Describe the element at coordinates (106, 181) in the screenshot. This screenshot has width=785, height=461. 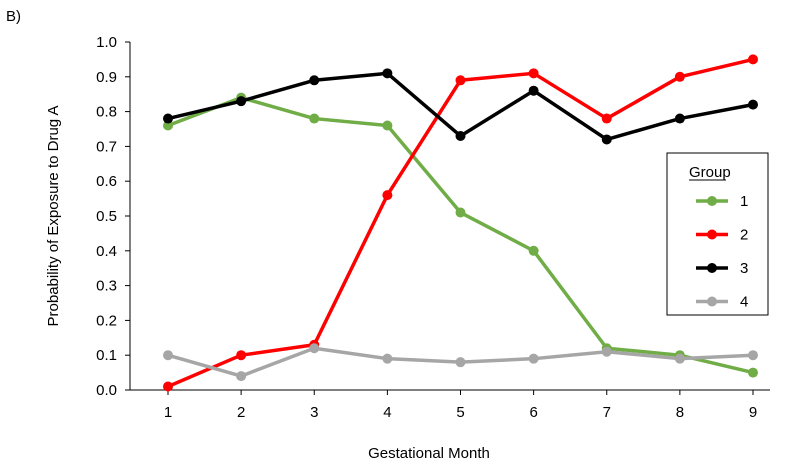
I see `y-tick-label: 0.6` at that location.